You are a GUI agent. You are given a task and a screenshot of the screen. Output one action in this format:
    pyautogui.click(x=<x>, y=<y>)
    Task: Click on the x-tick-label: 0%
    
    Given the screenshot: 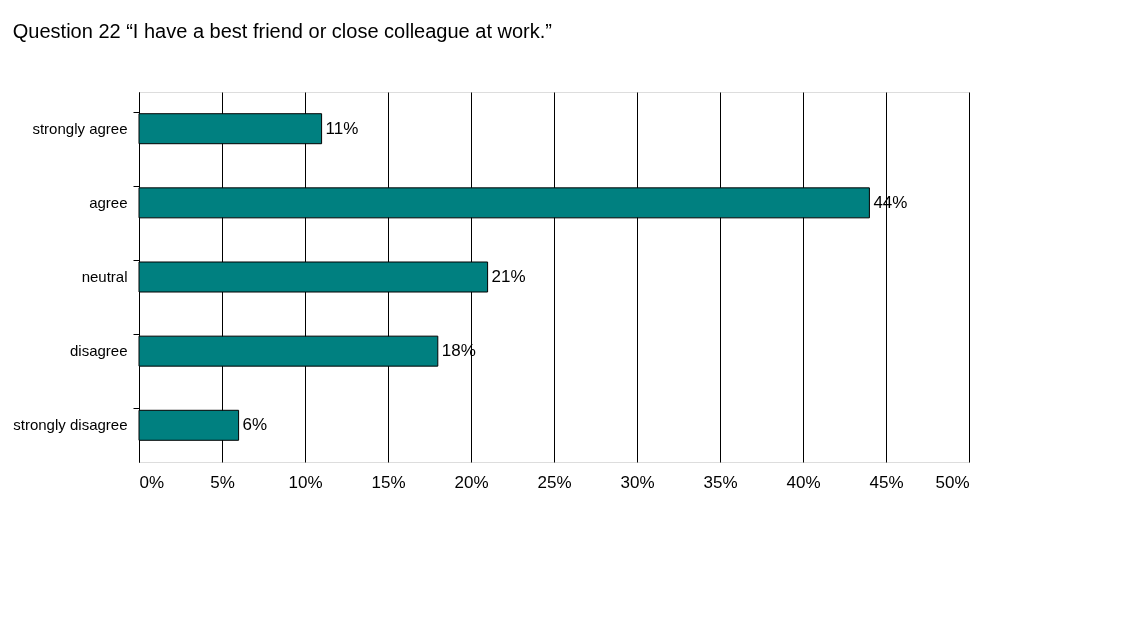 What is the action you would take?
    pyautogui.click(x=152, y=482)
    